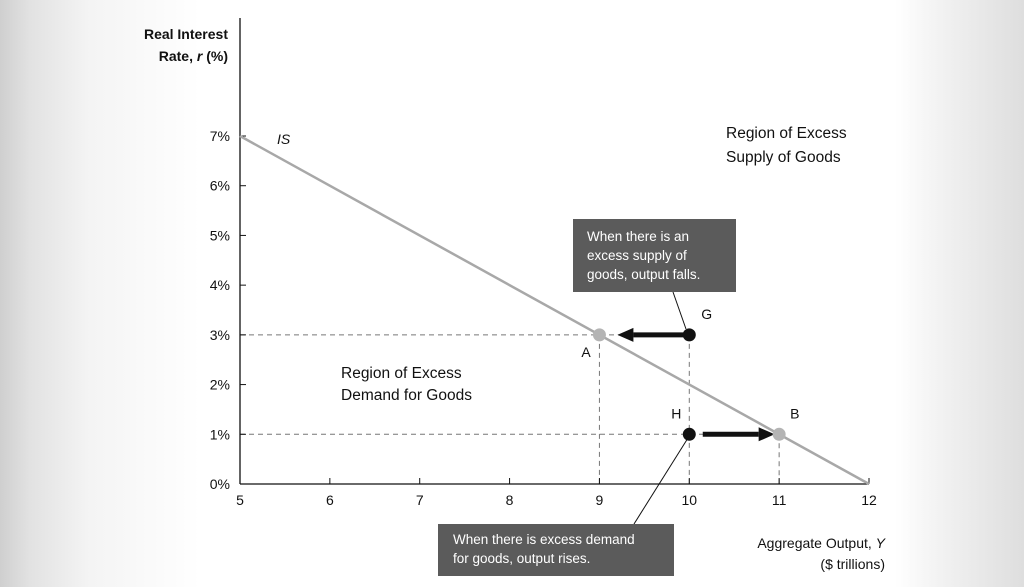 The width and height of the screenshot is (1024, 587). I want to click on point-a, so click(599, 335).